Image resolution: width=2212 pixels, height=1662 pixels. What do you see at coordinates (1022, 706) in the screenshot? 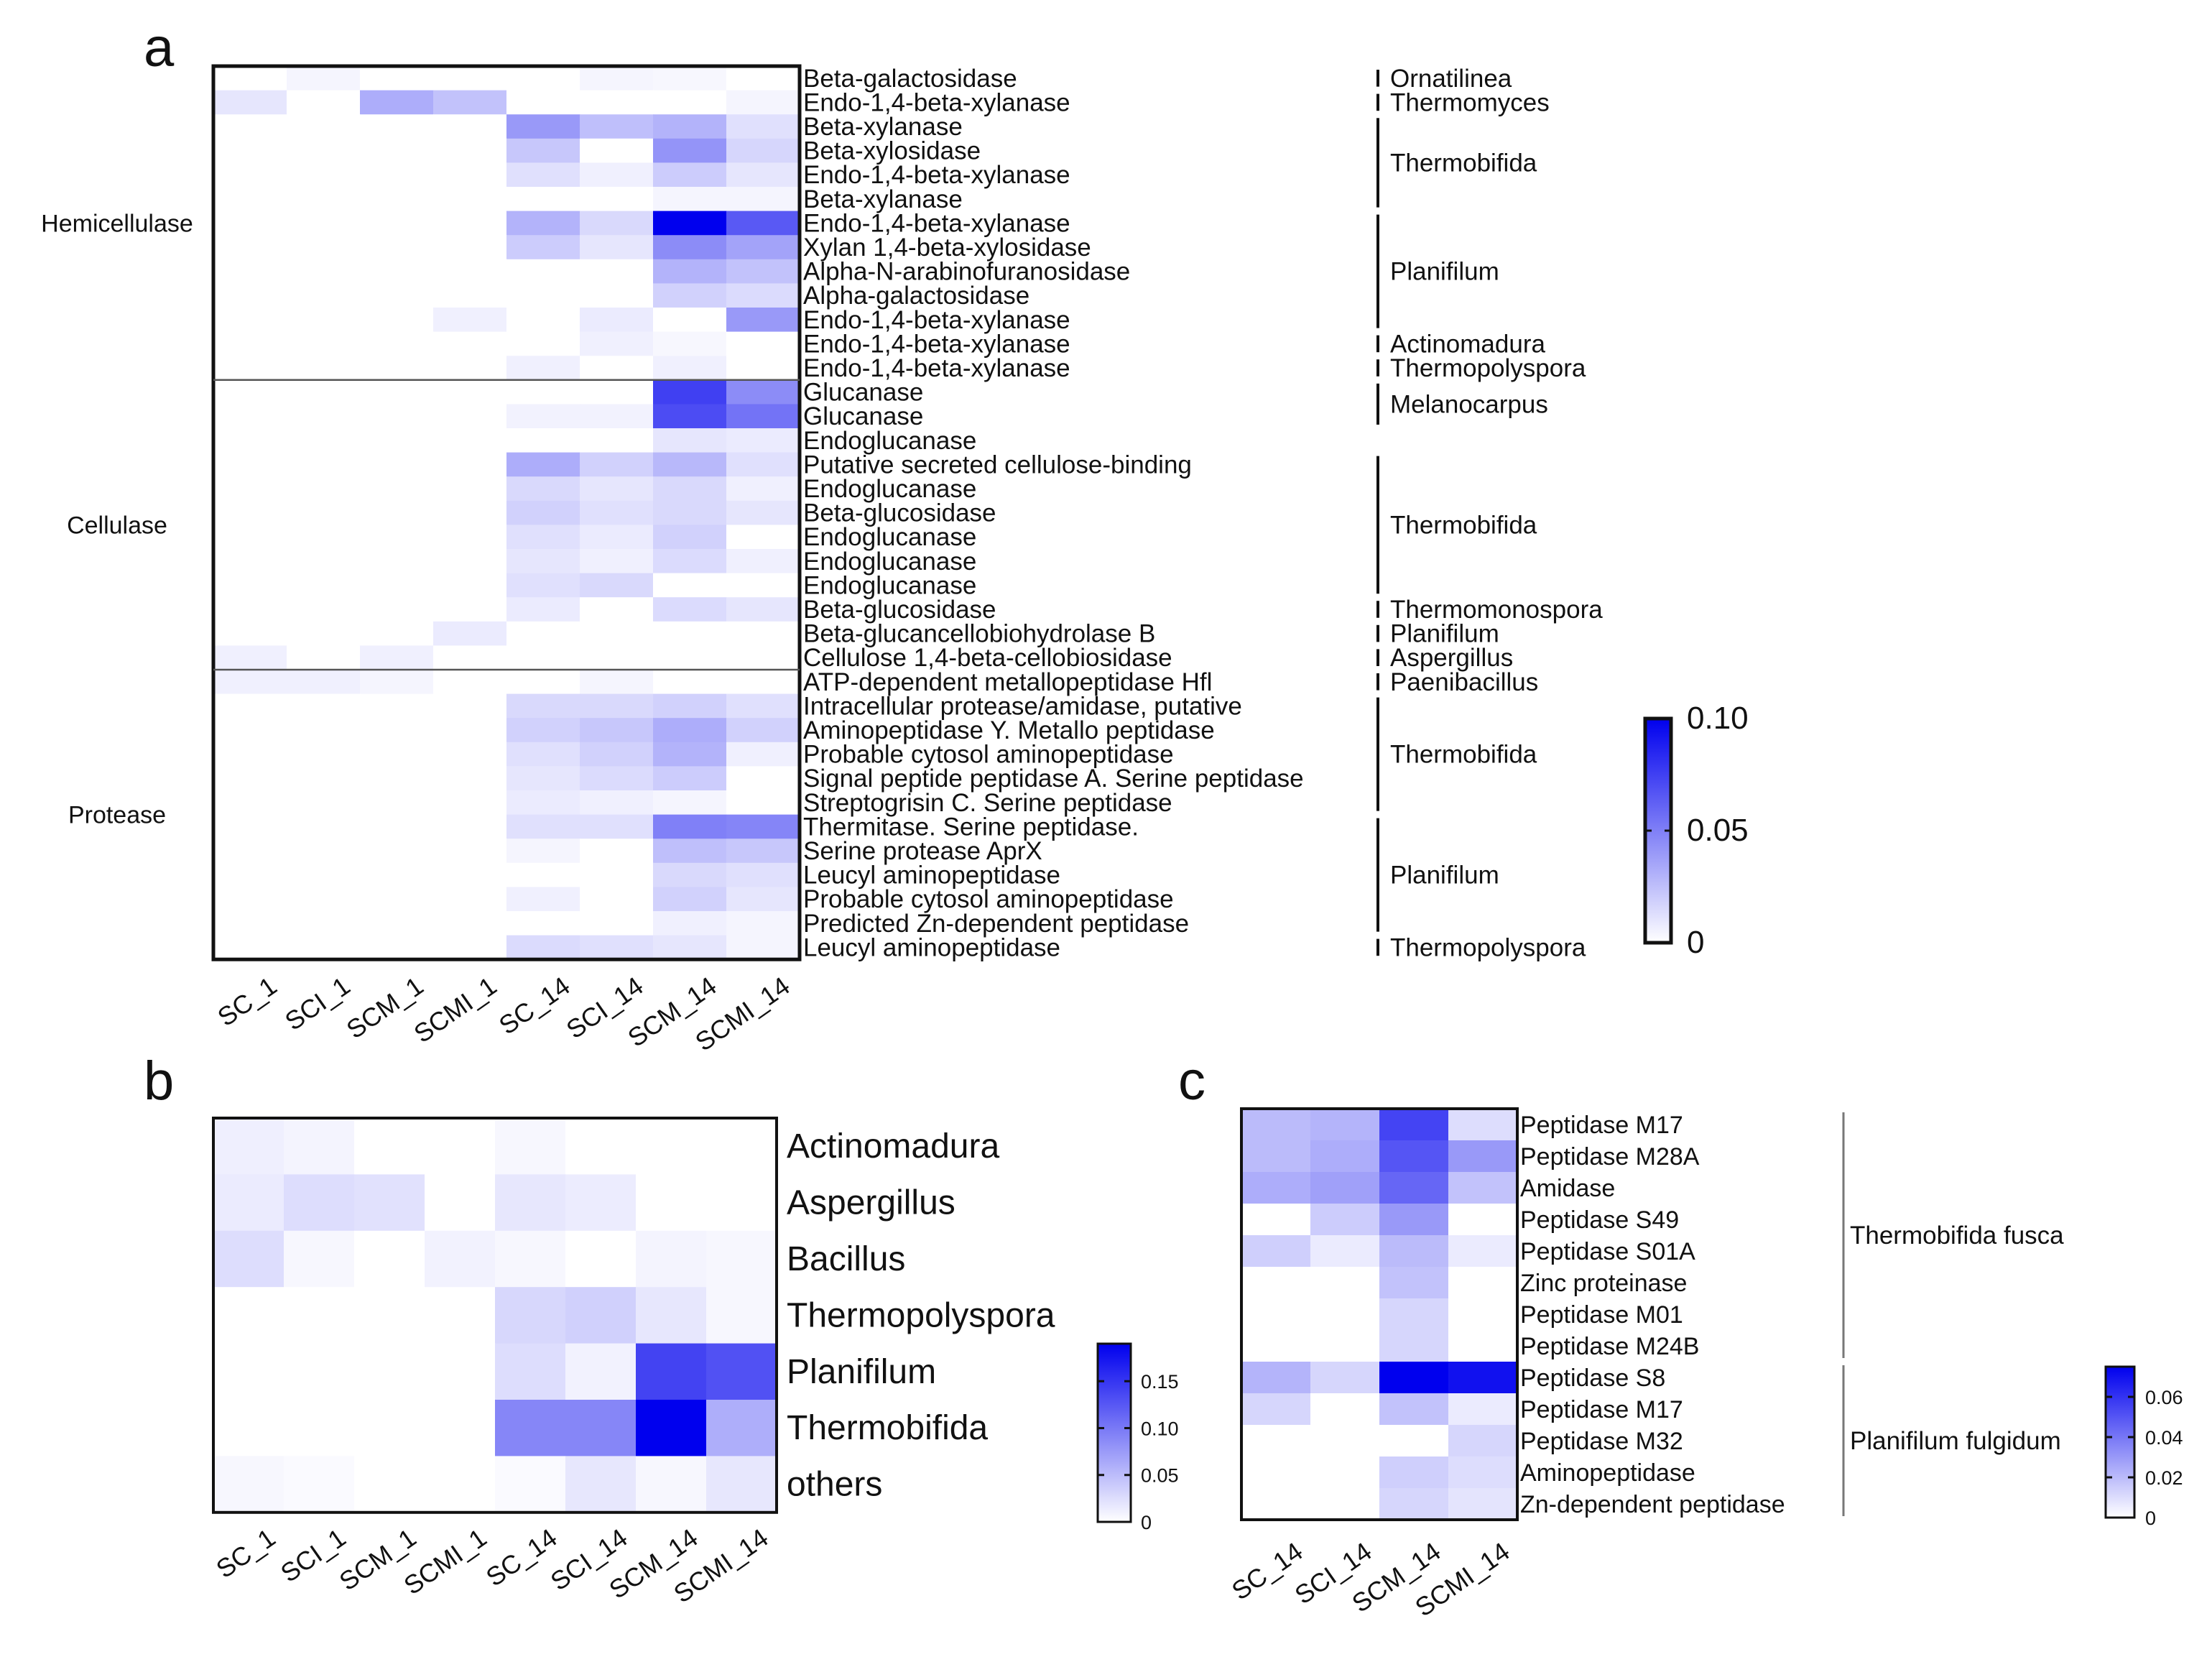
I see `row-label: Intracellular protease/amidase, putative` at bounding box center [1022, 706].